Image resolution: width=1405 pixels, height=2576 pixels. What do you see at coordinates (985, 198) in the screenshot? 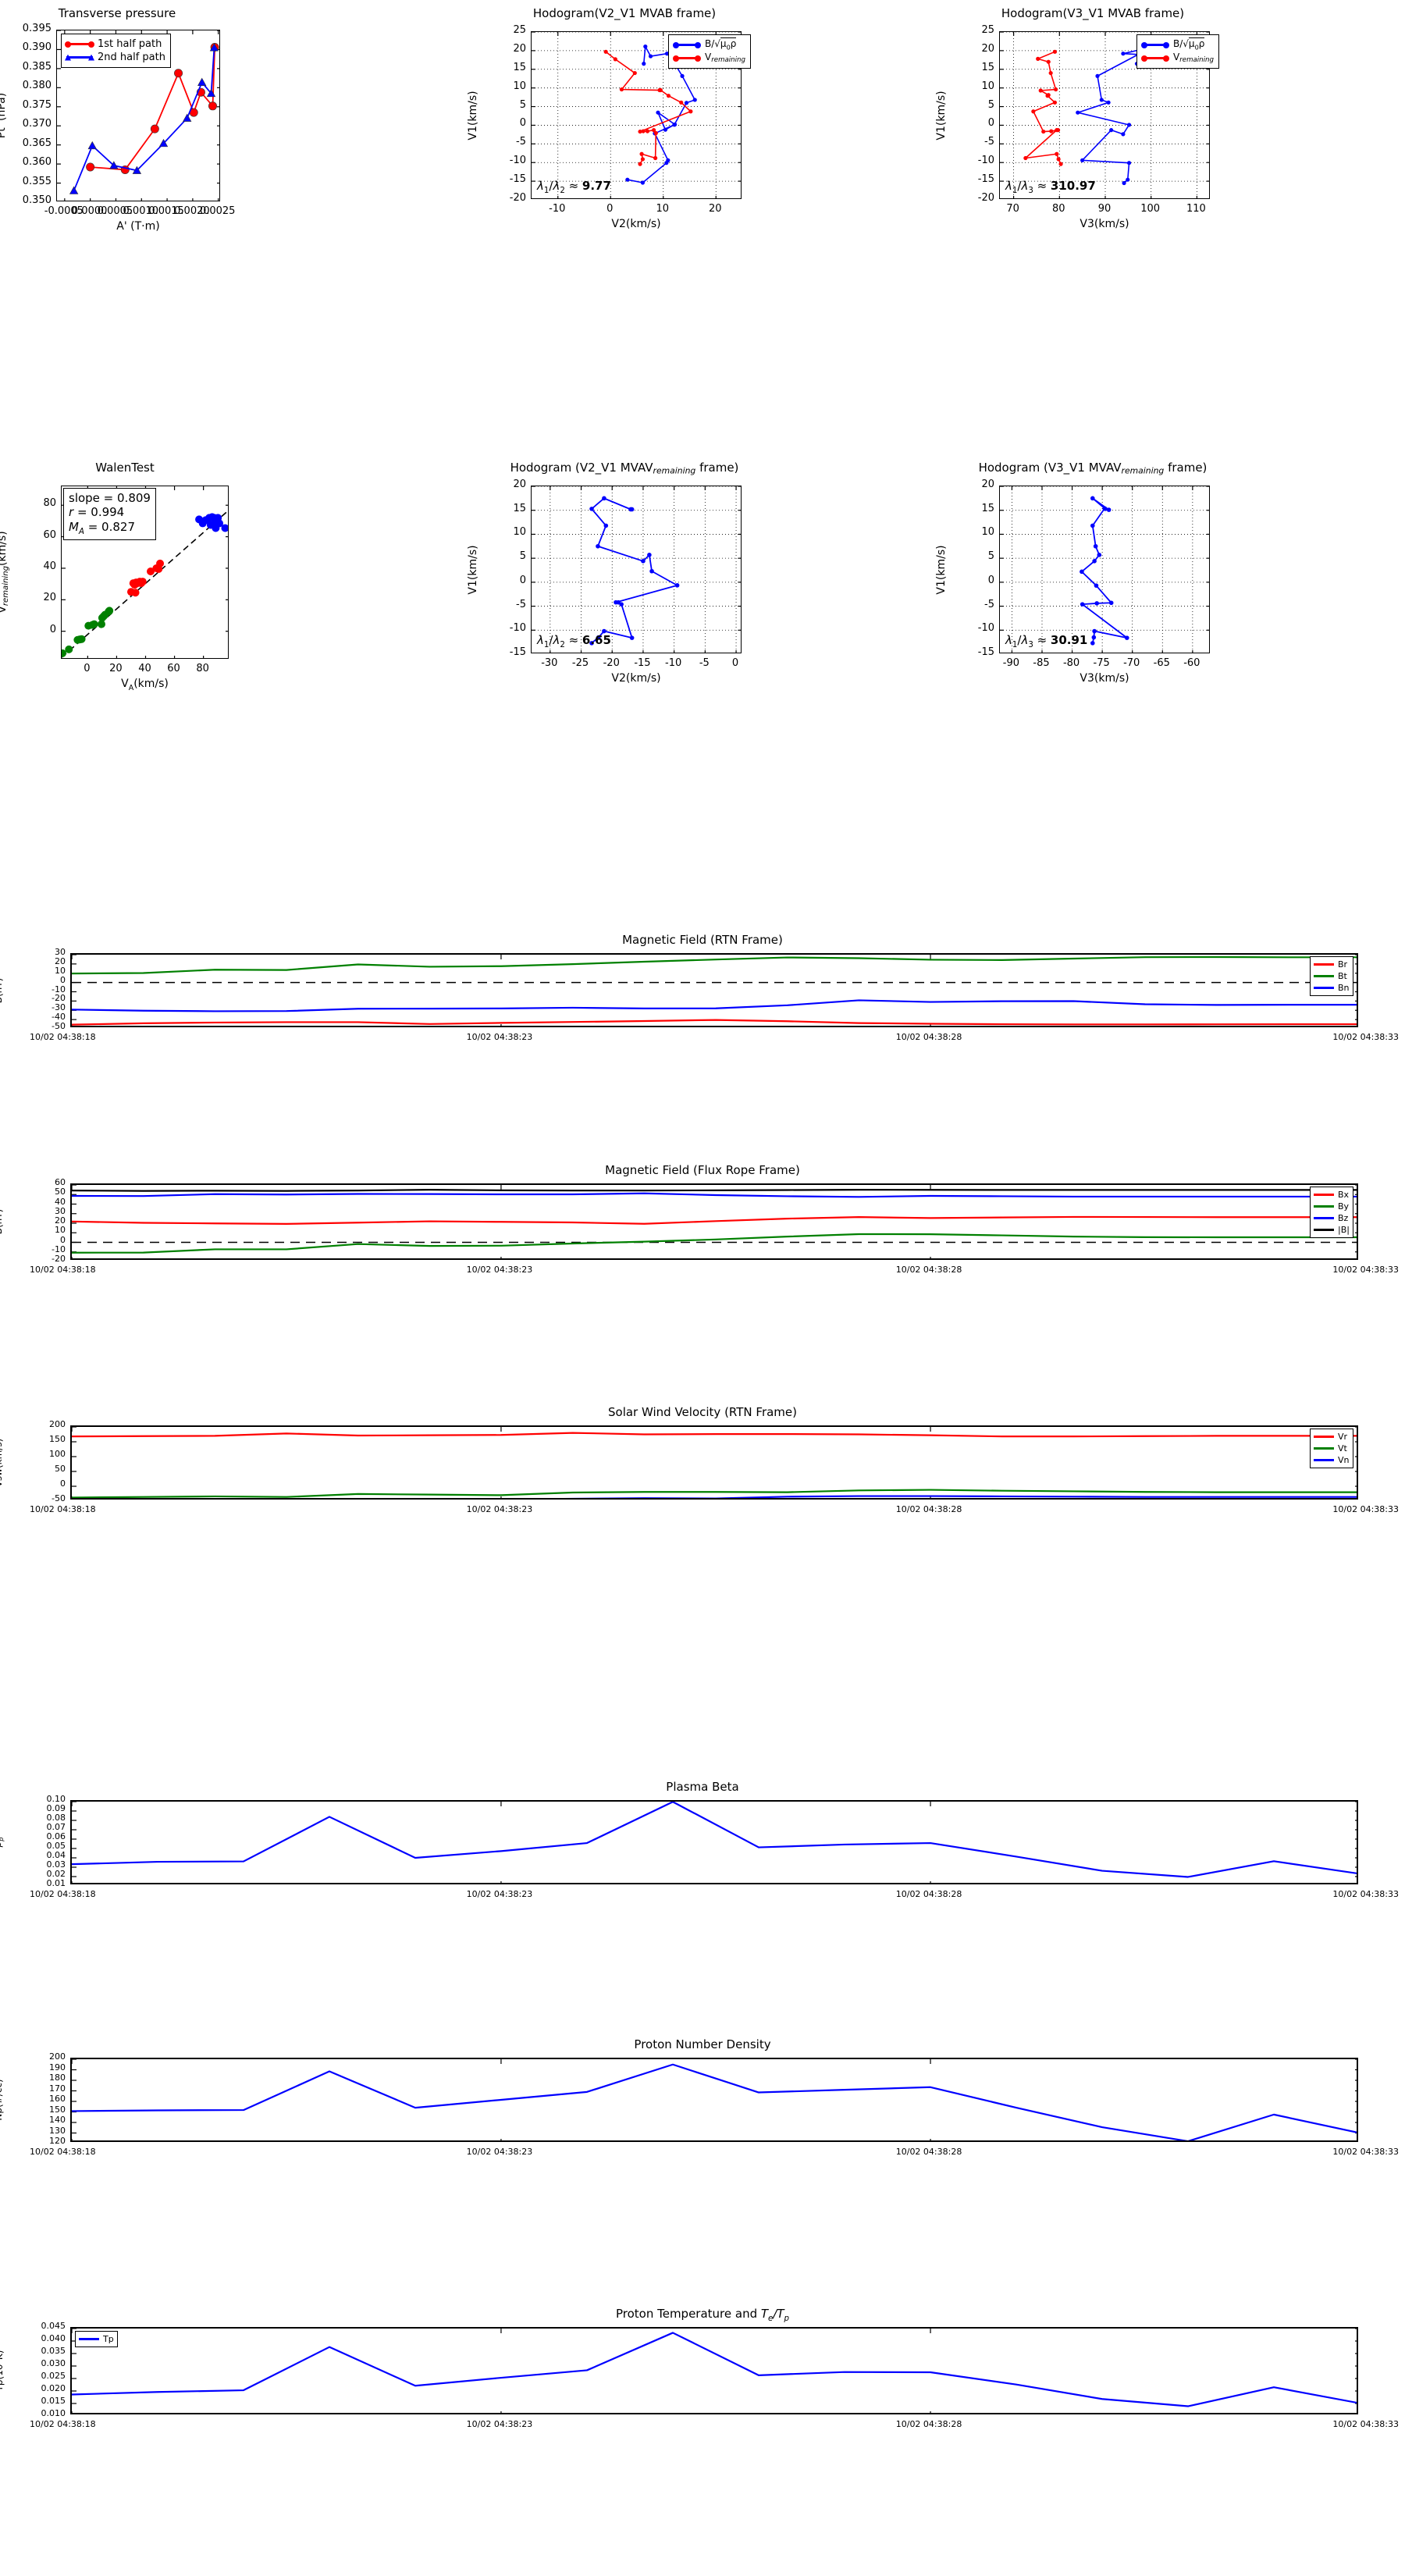
I see `hodogram-v3v1-mvab-ytick: -20` at bounding box center [985, 198].